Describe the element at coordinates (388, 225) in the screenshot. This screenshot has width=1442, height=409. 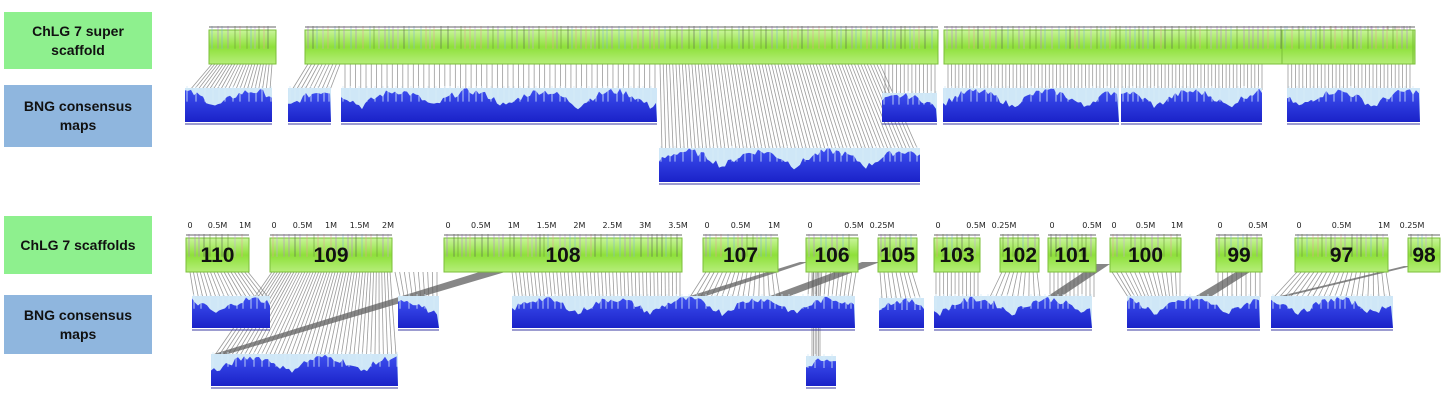
I see `scaffold-tick-label: 2M` at that location.